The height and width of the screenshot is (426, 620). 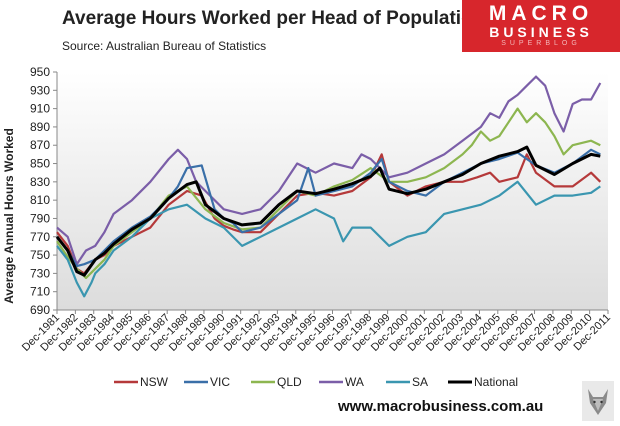 I want to click on y-tick-label: 910, so click(x=40, y=109).